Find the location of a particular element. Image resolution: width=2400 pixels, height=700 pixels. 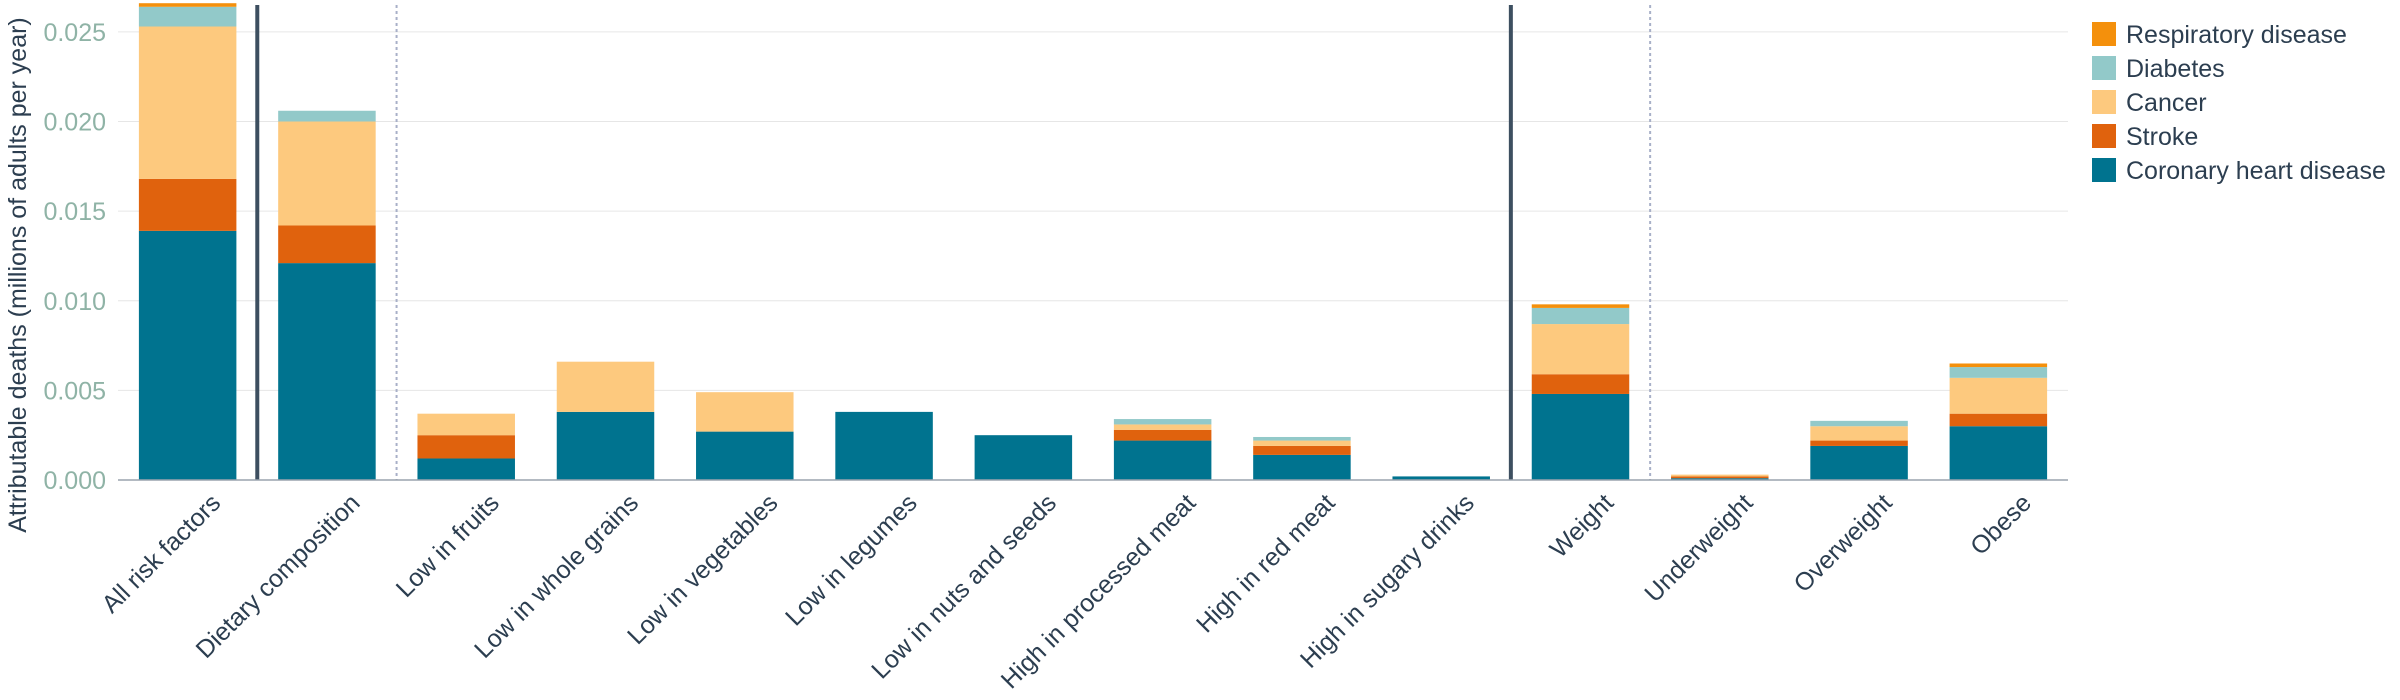

legend-label: Coronary heart disease is located at coordinates (2256, 171).